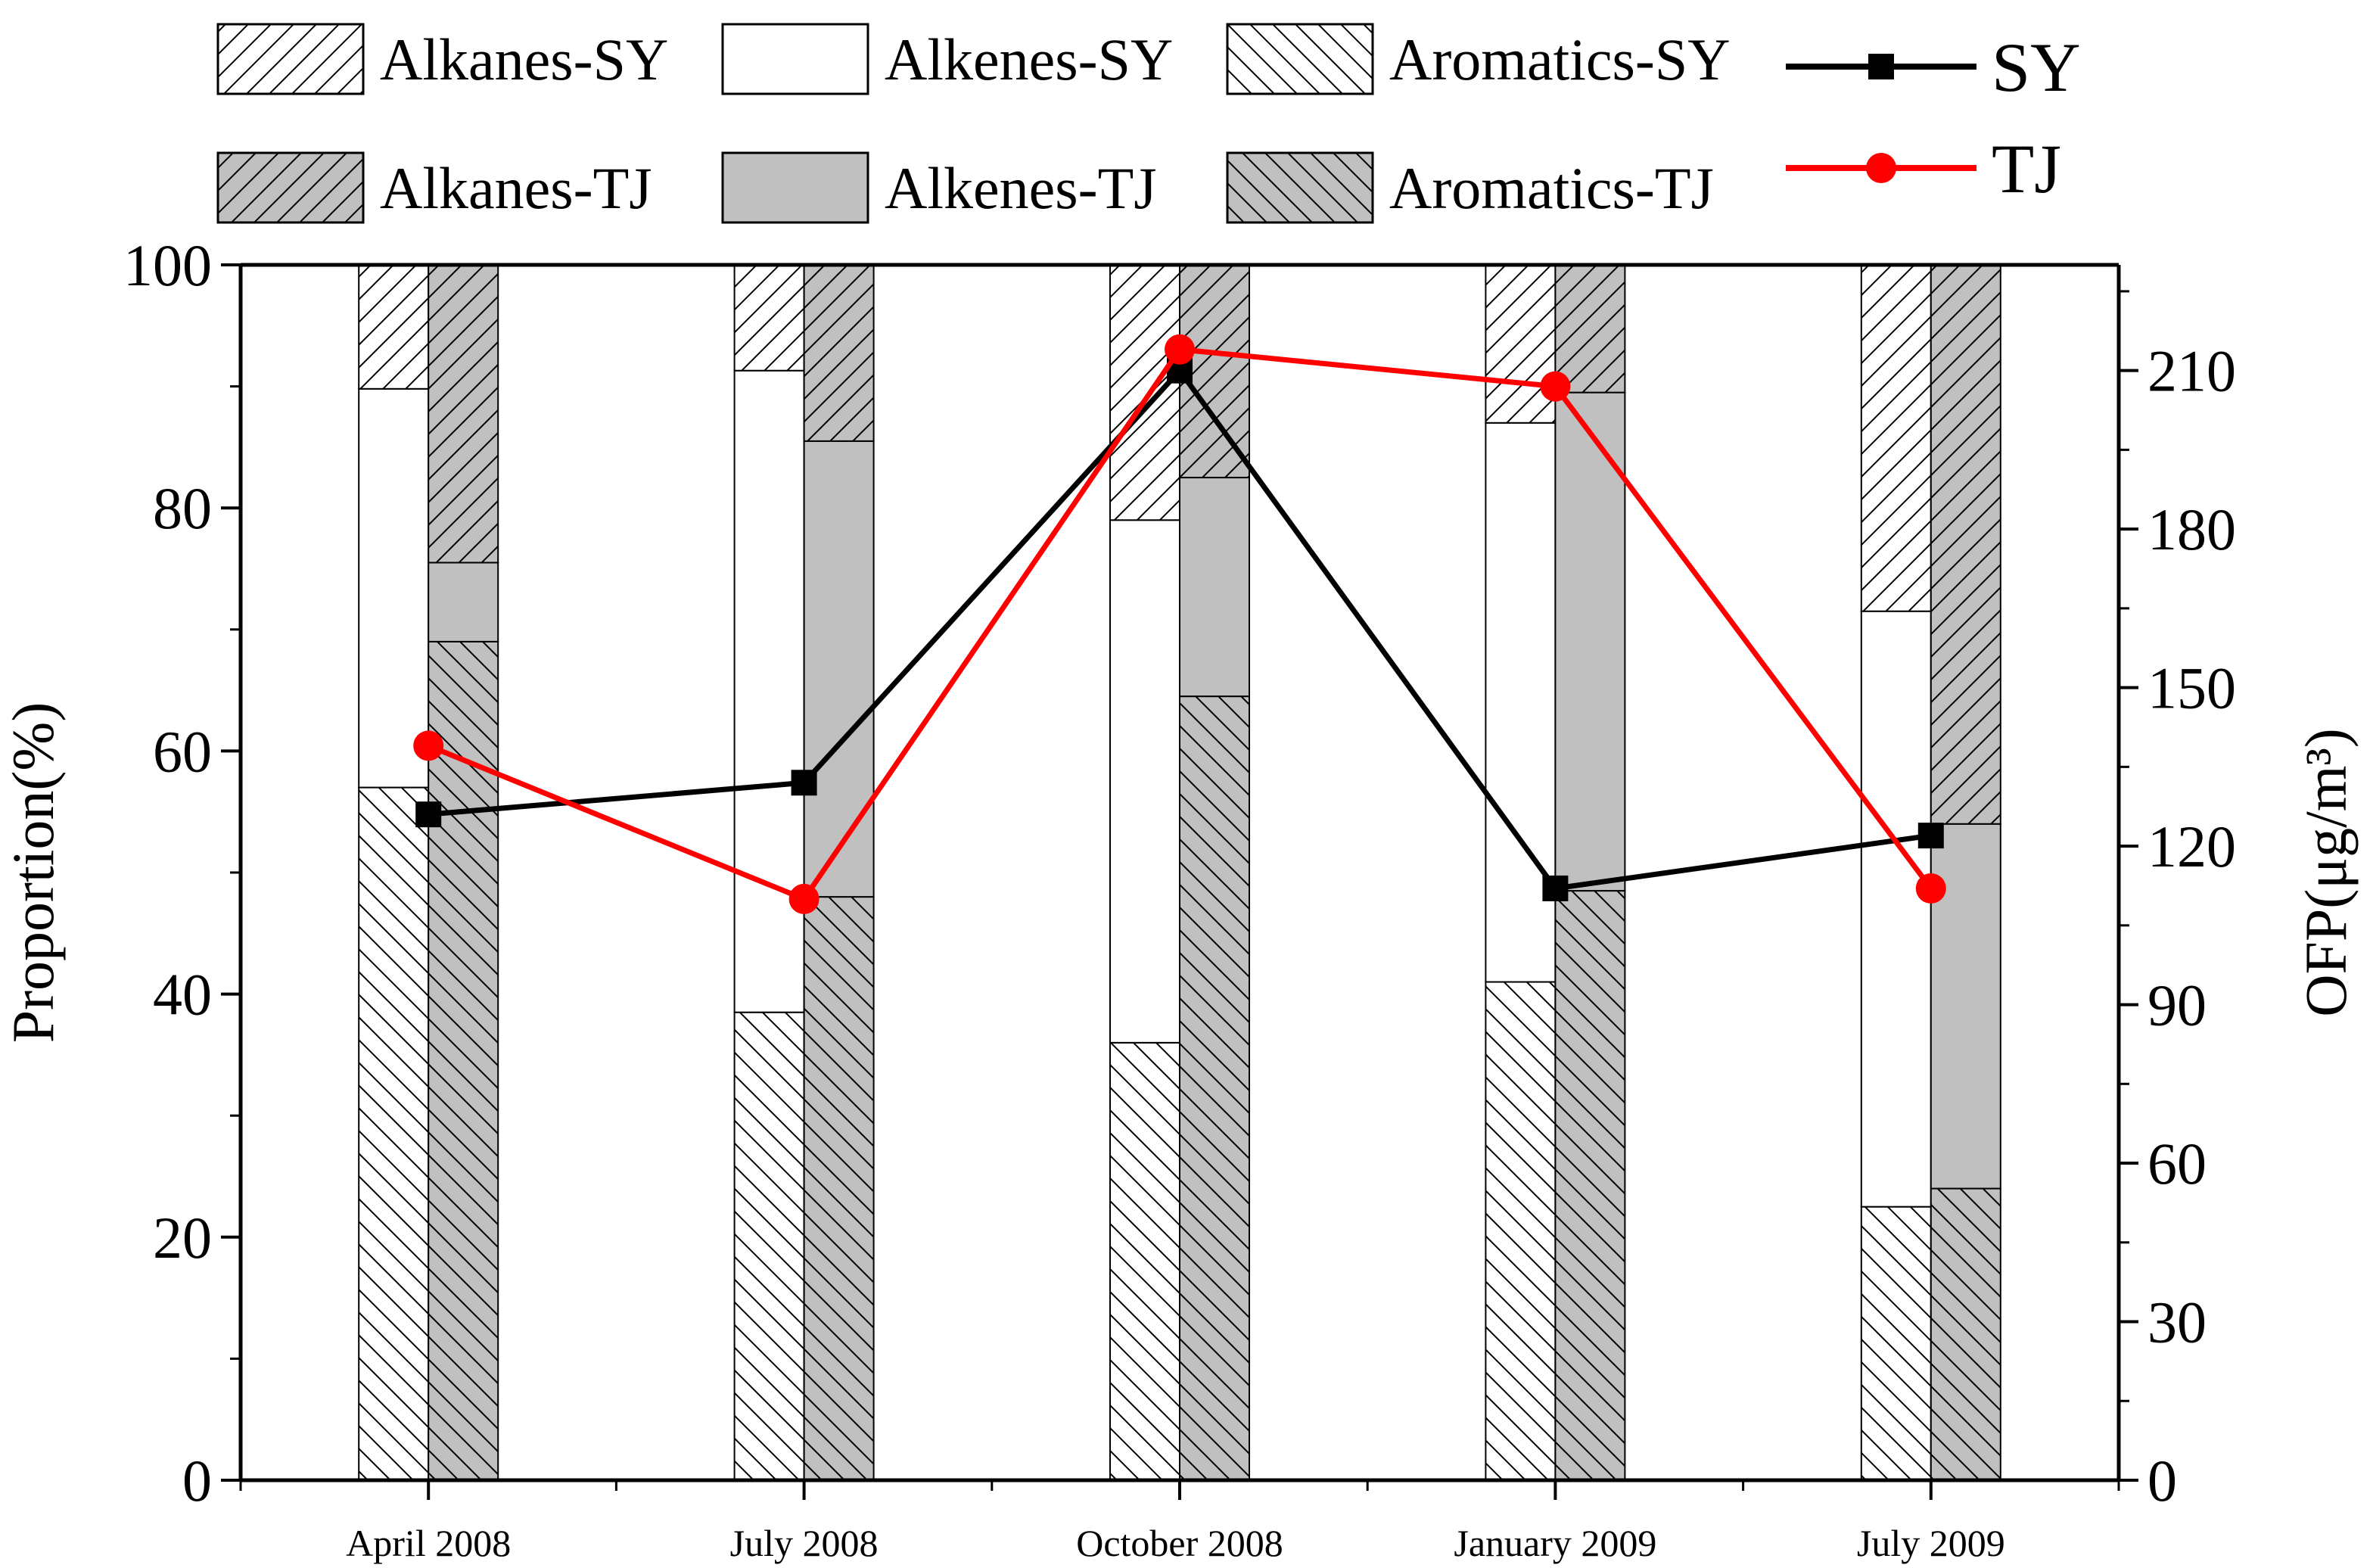  What do you see at coordinates (33, 873) in the screenshot?
I see `y-axis-title: Proportion(%)` at bounding box center [33, 873].